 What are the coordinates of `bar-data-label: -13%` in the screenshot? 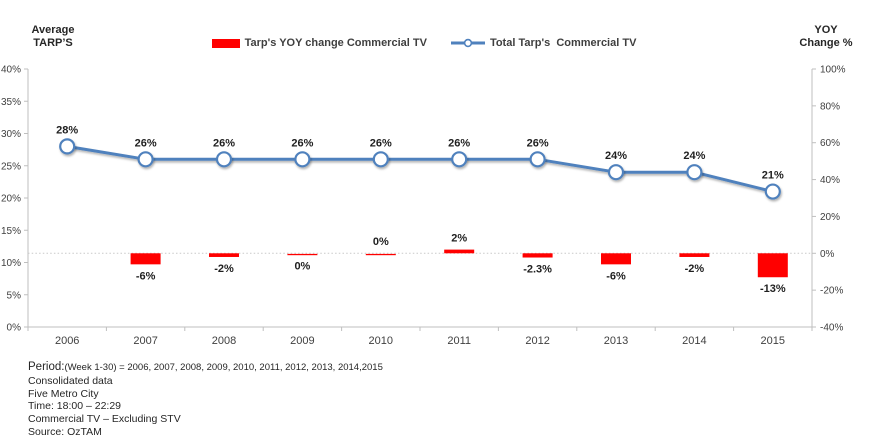 It's located at (773, 289).